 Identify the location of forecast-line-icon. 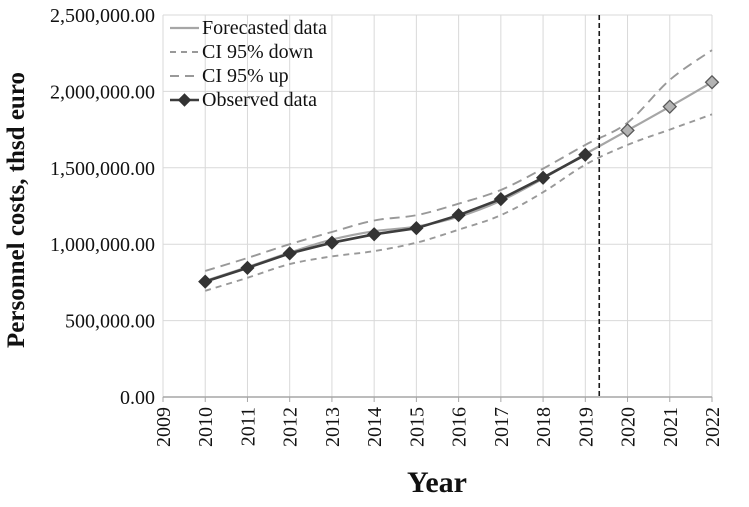
(184, 28).